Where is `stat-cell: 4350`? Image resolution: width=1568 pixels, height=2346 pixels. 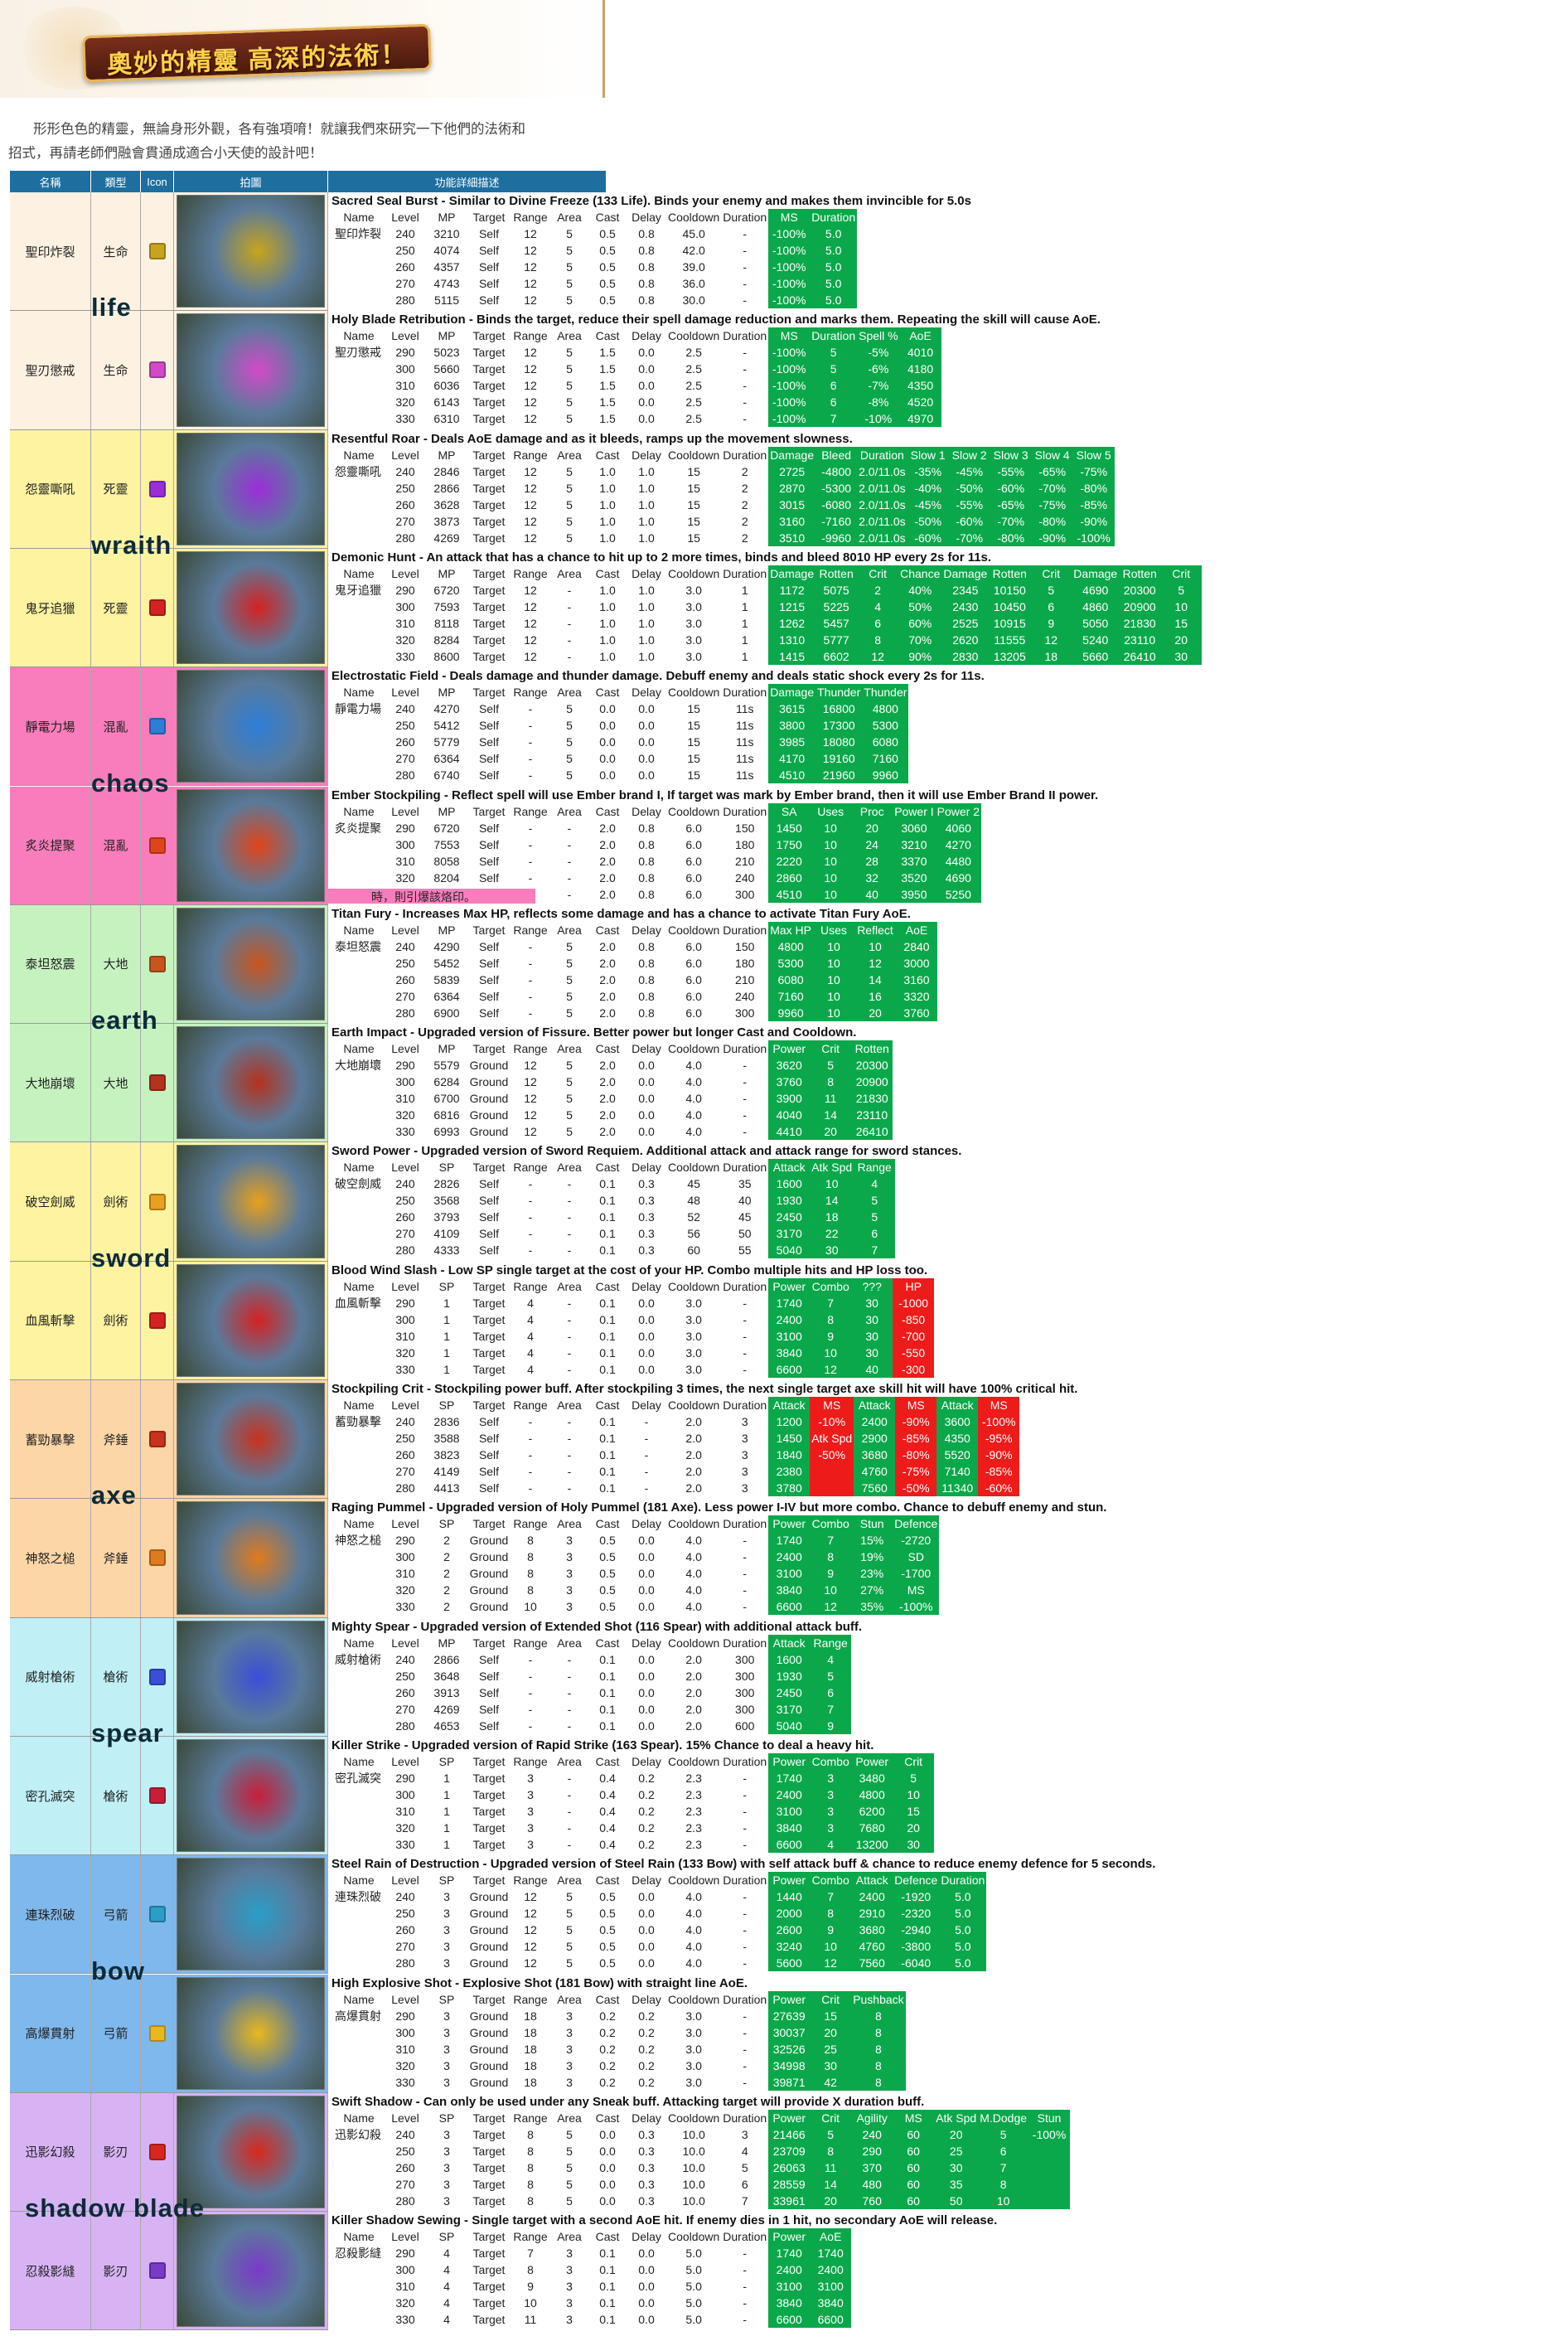 stat-cell: 4350 is located at coordinates (920, 386).